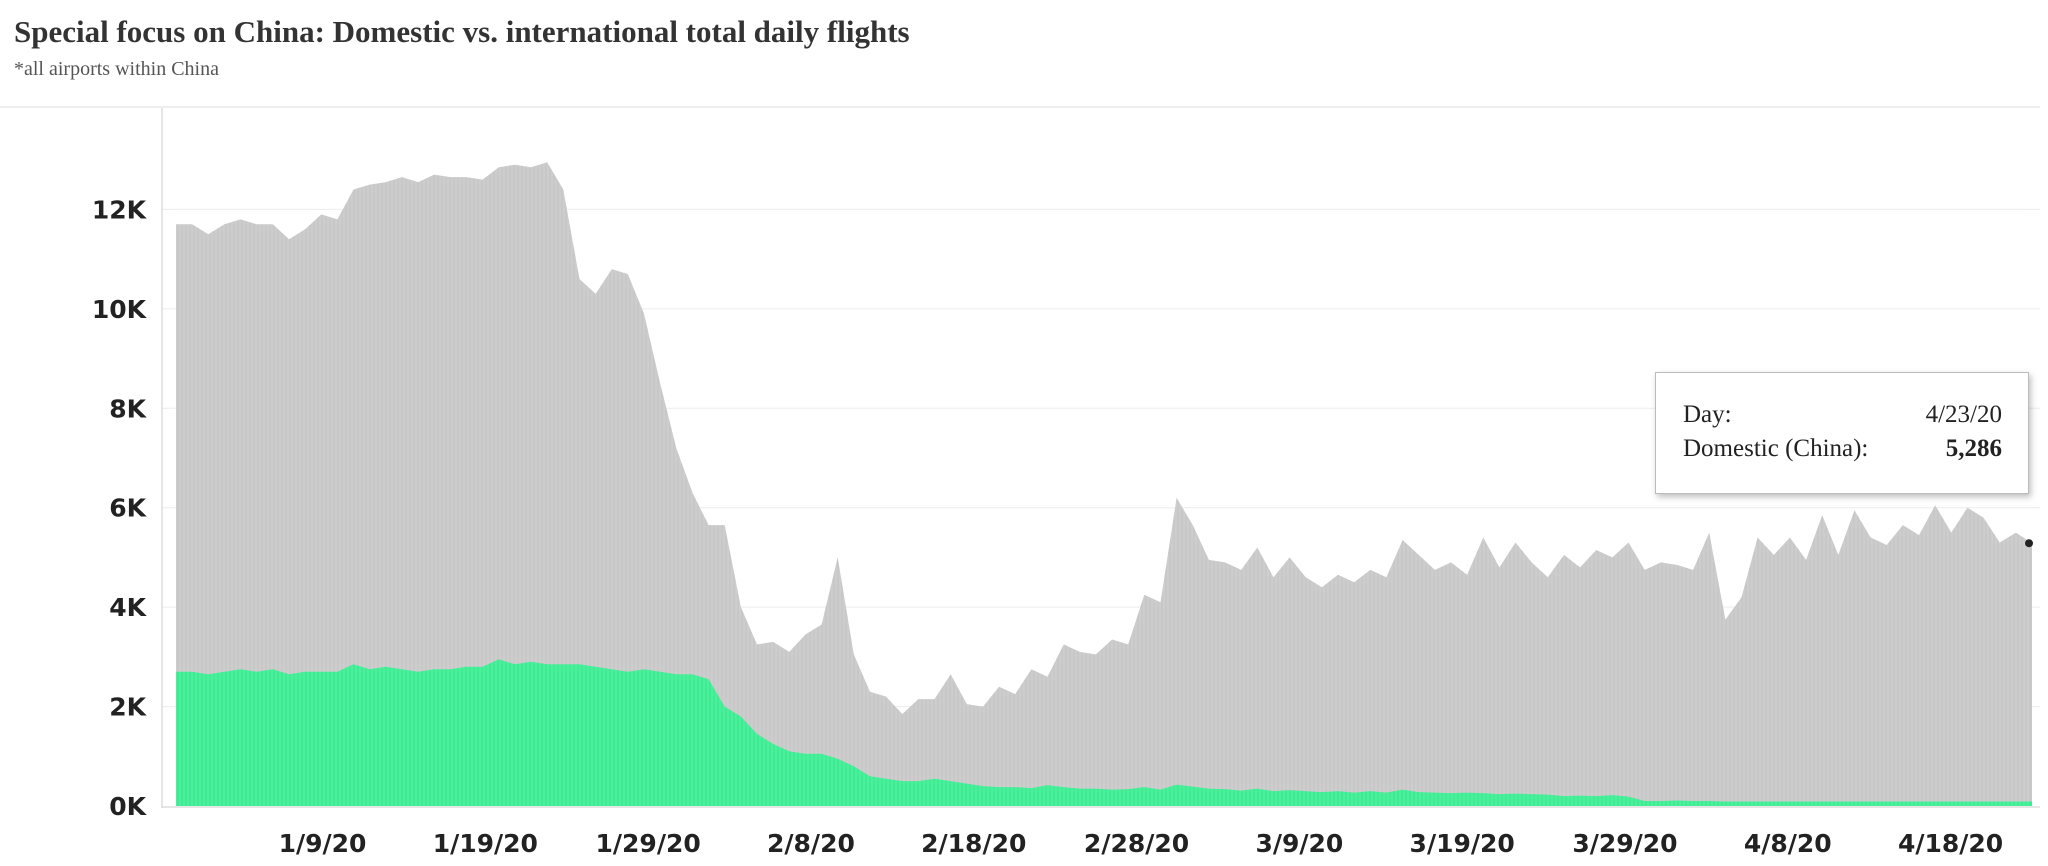  I want to click on y-tick-label: 4K, so click(128, 607).